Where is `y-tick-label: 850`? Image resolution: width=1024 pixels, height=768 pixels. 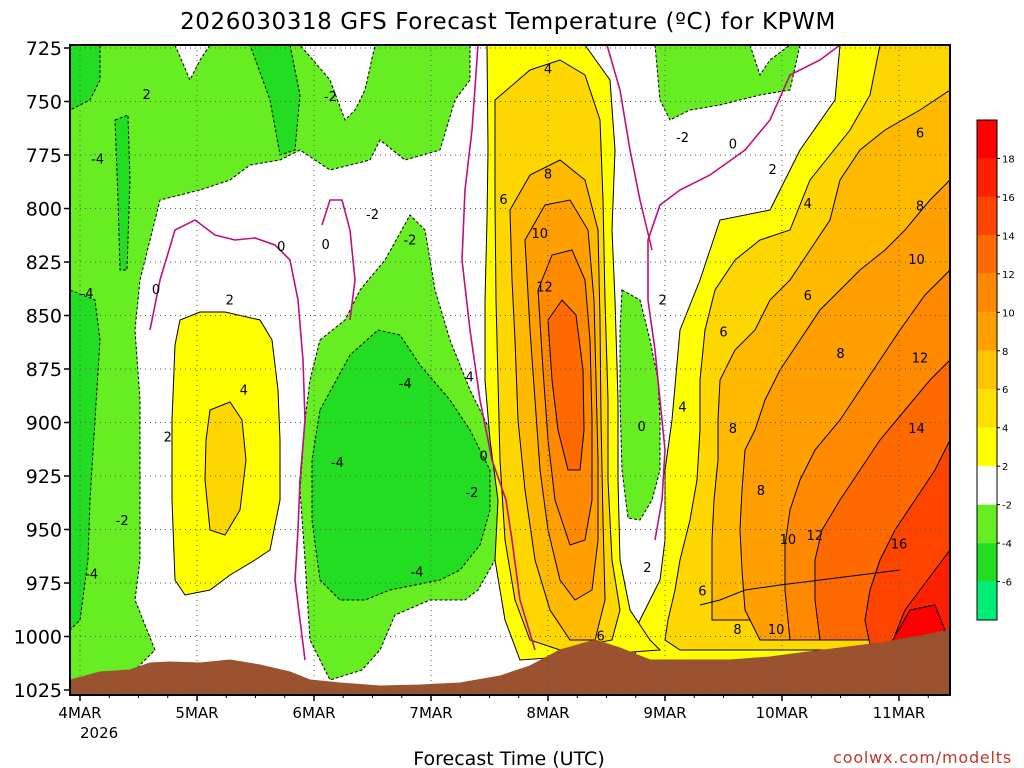
y-tick-label: 850 is located at coordinates (44, 317).